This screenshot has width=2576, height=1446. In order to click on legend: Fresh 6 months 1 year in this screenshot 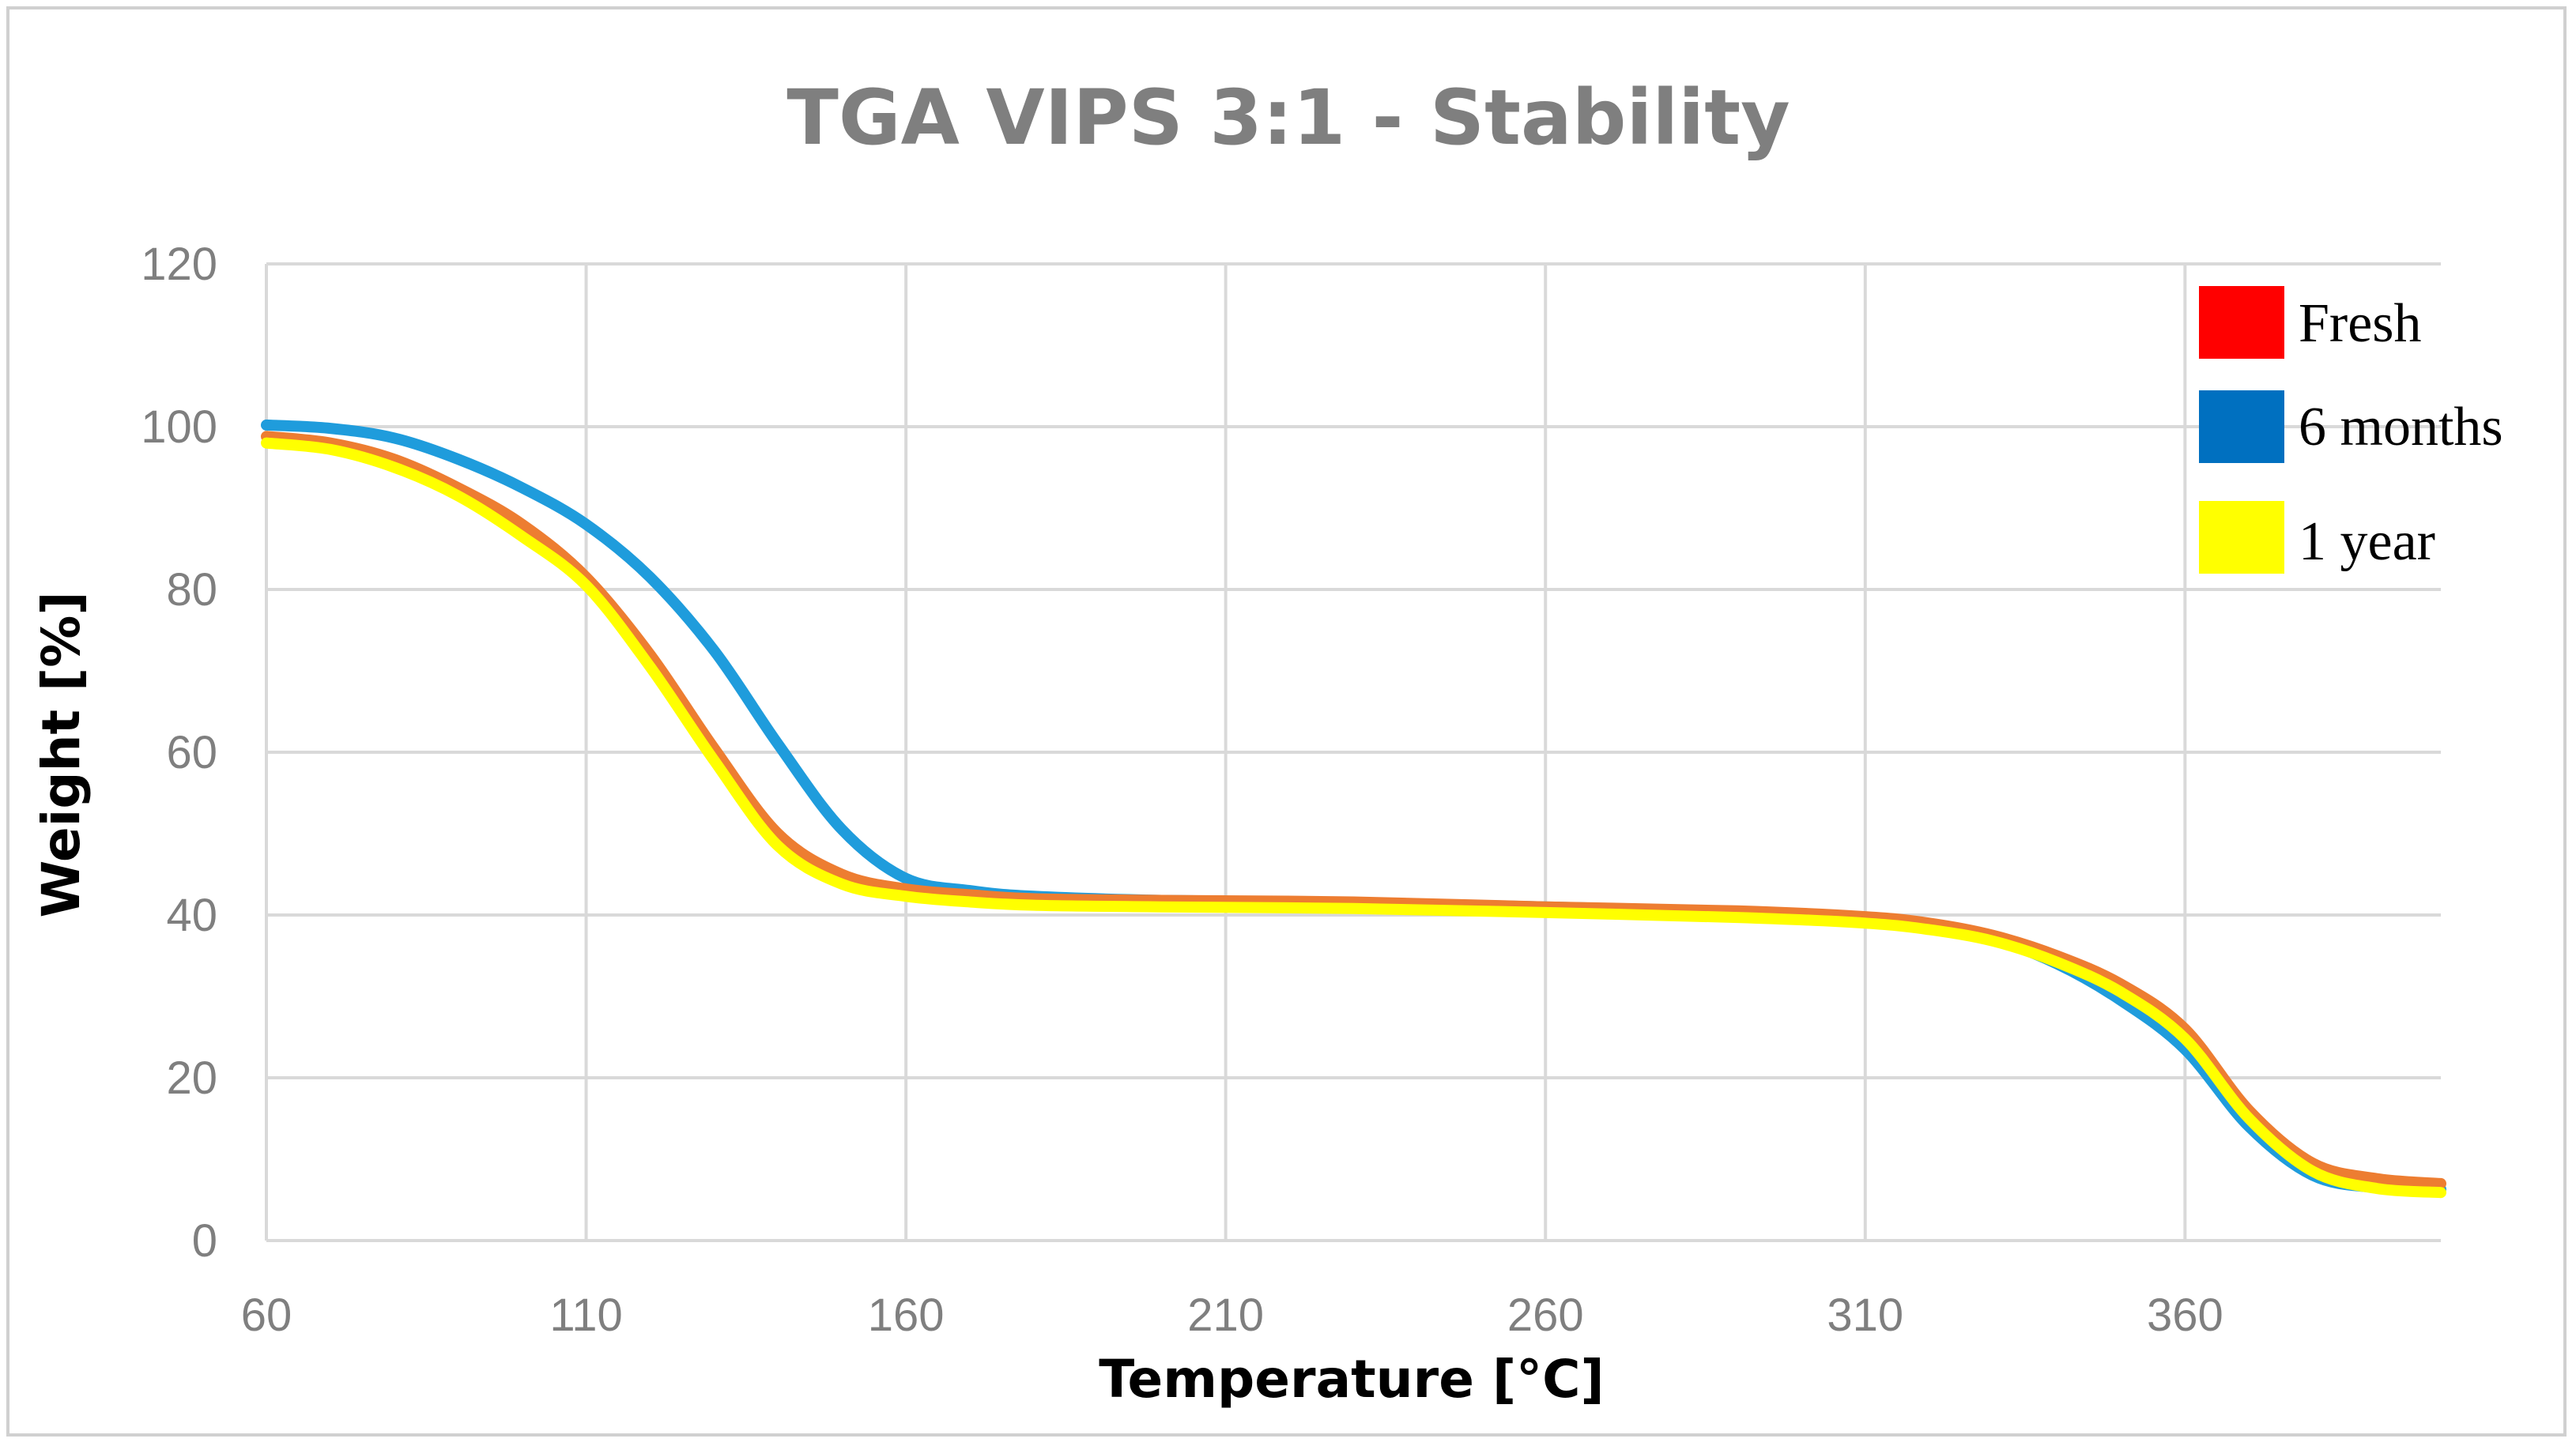, I will do `click(2351, 430)`.